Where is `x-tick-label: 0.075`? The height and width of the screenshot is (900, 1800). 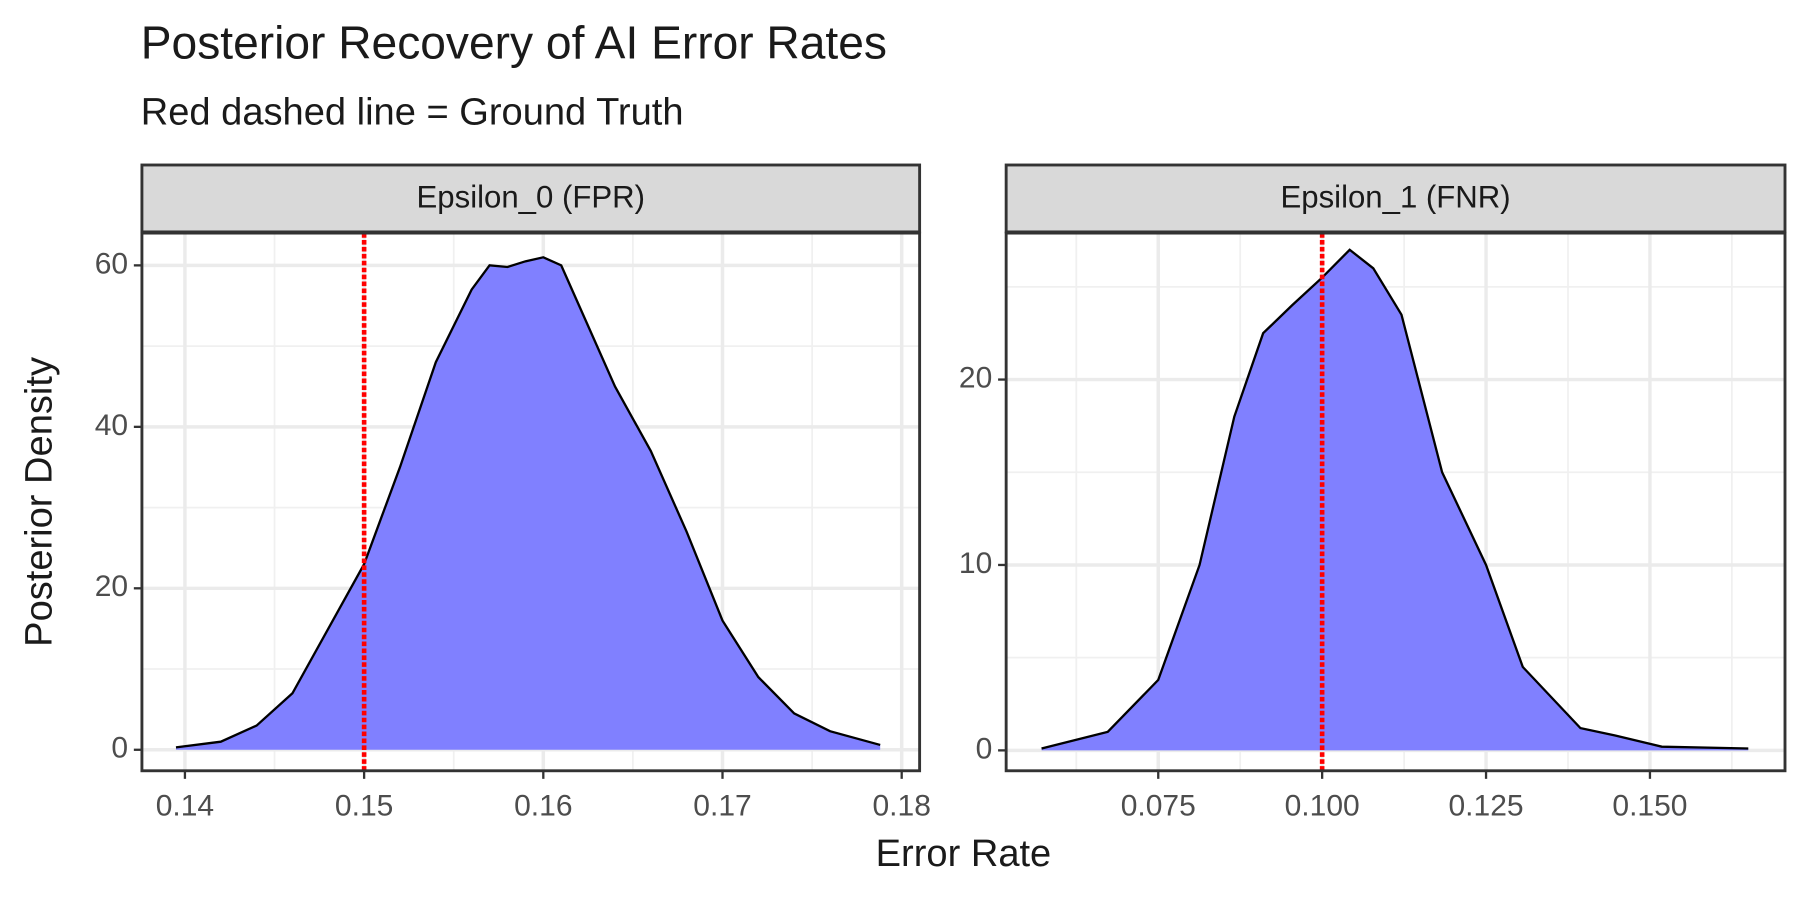 x-tick-label: 0.075 is located at coordinates (1158, 806).